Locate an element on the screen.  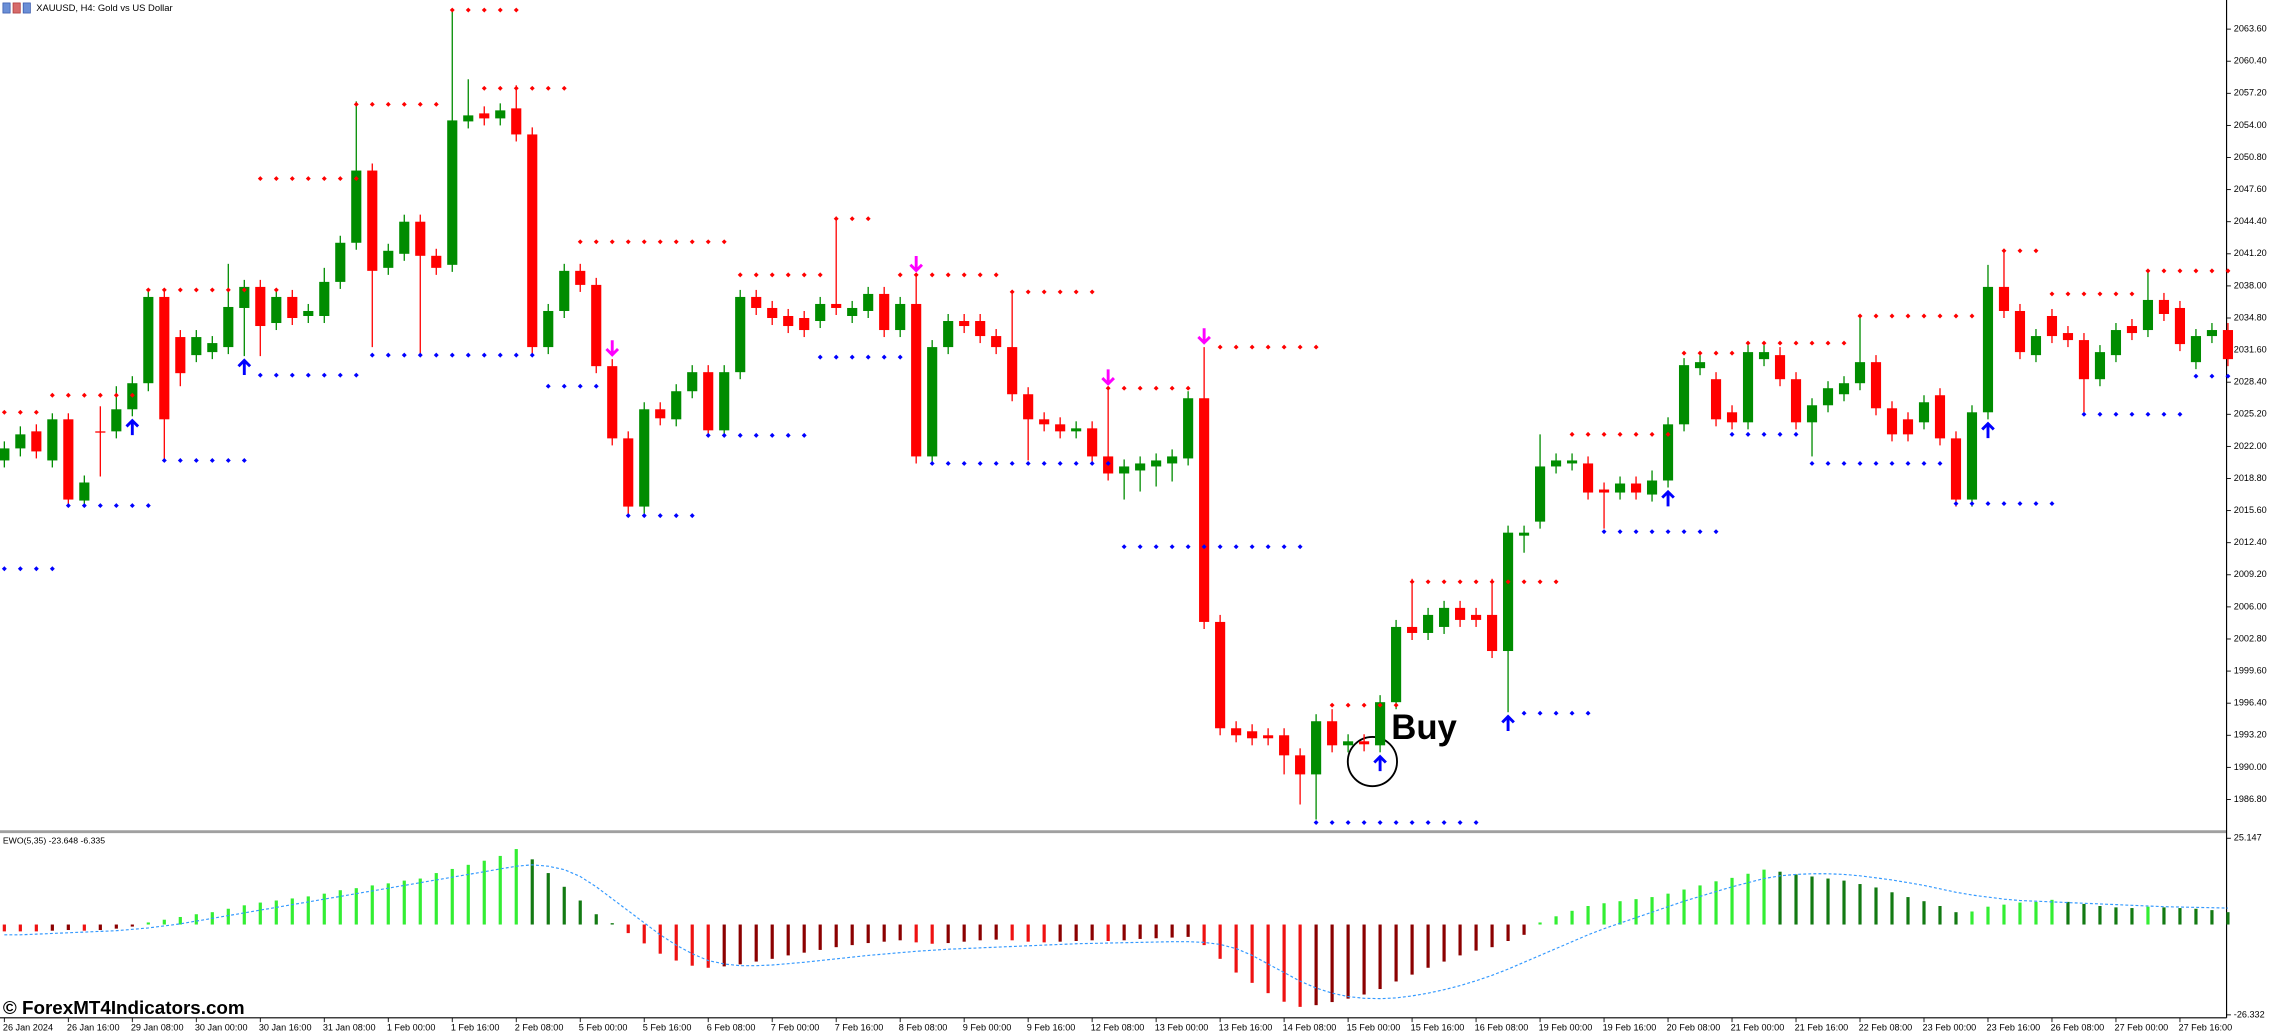
x-tick-label: 29 Jan 08:00 is located at coordinates (157, 1027).